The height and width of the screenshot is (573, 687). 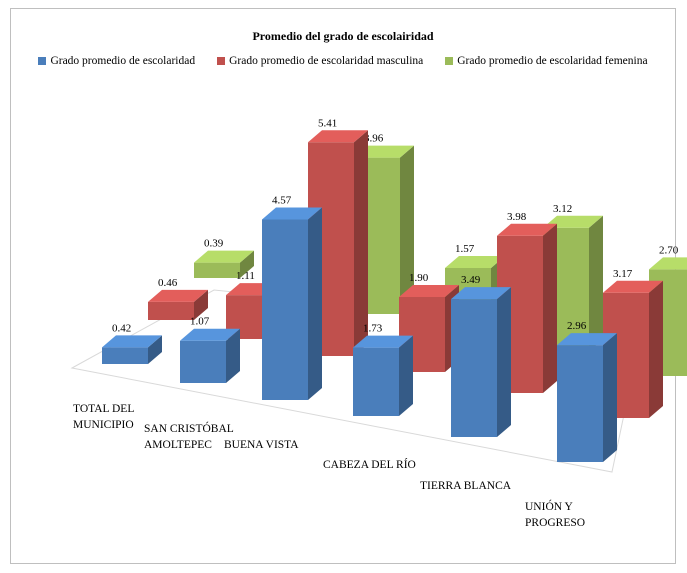 I want to click on legend-item-female: Grado promedio de escolaridad femenina, so click(x=546, y=61).